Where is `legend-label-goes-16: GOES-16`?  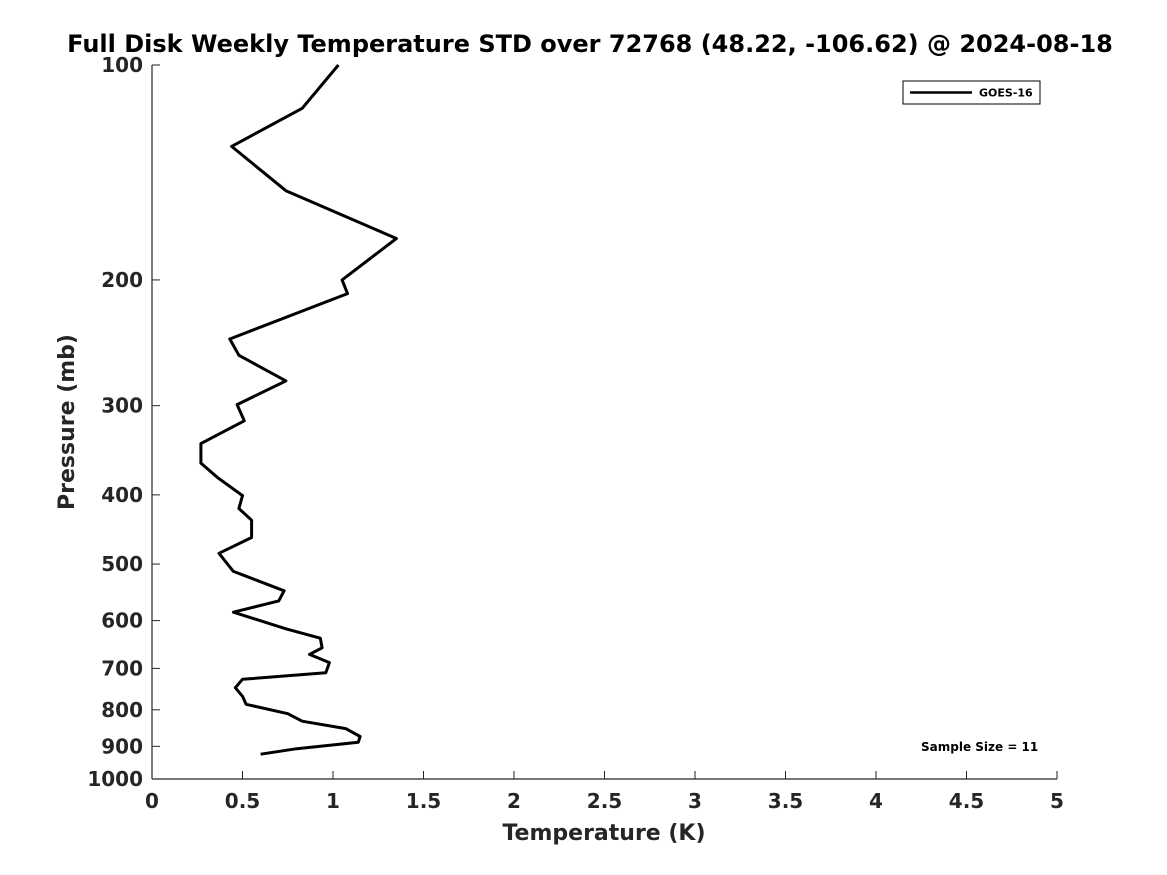
legend-label-goes-16: GOES-16 is located at coordinates (1006, 93).